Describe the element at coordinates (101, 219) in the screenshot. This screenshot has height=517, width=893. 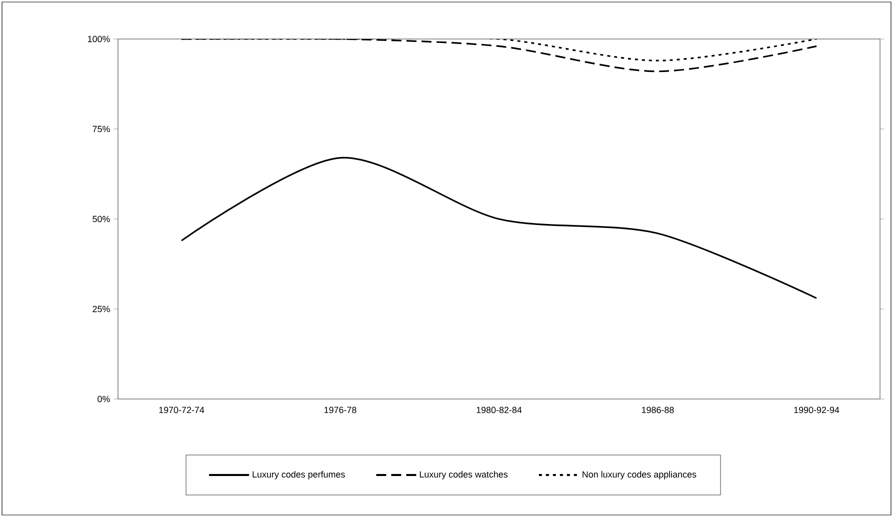
I see `y-tick-label: 50%` at that location.